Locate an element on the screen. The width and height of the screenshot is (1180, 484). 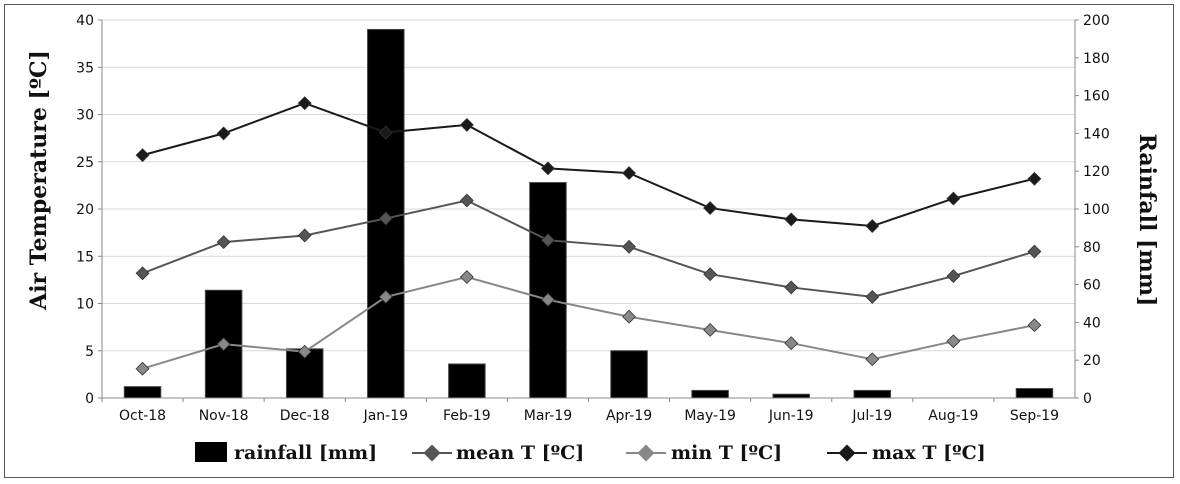
x-tick-label: Dec-18 is located at coordinates (305, 416).